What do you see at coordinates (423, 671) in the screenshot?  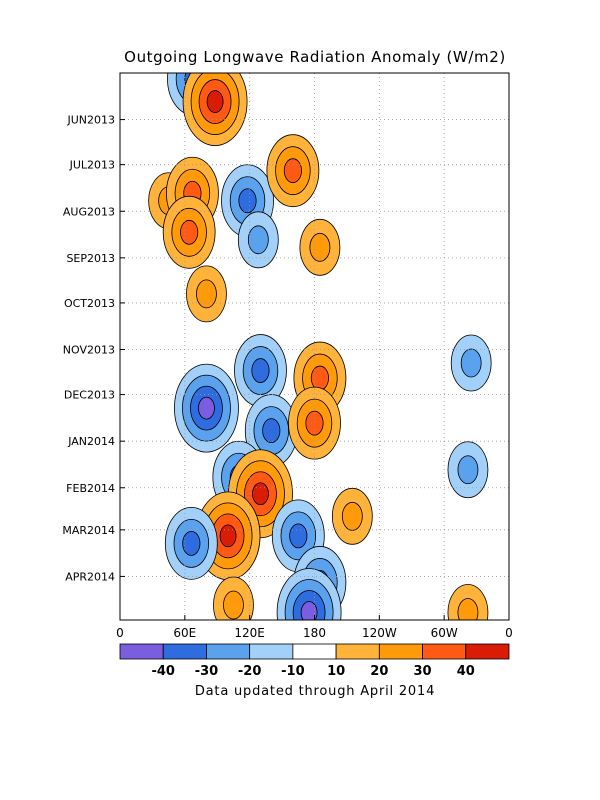 I see `colorbar-label: 30` at bounding box center [423, 671].